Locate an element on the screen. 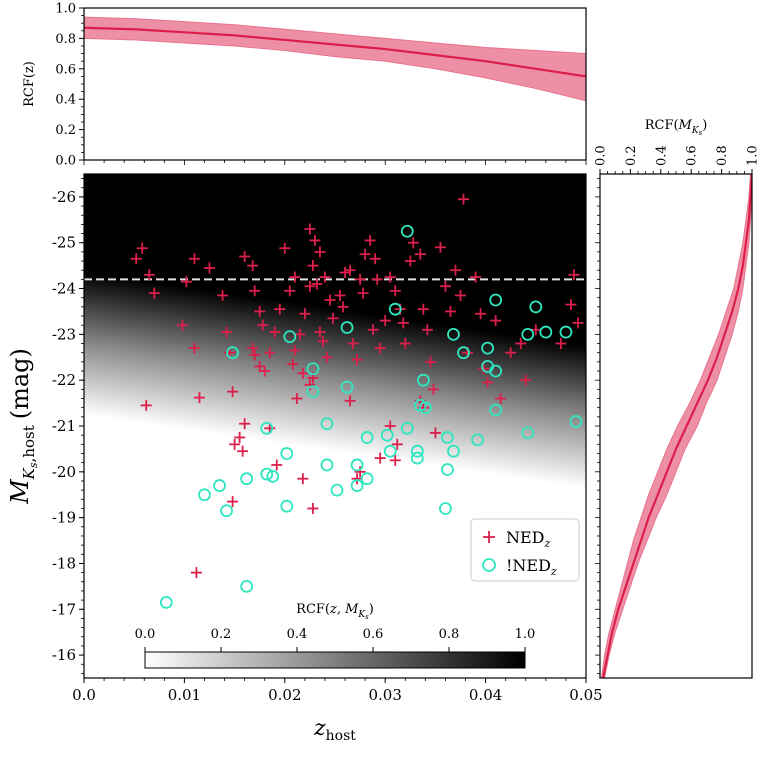 The image size is (761, 765). colorbar-tick-label: 1.0 is located at coordinates (525, 634).